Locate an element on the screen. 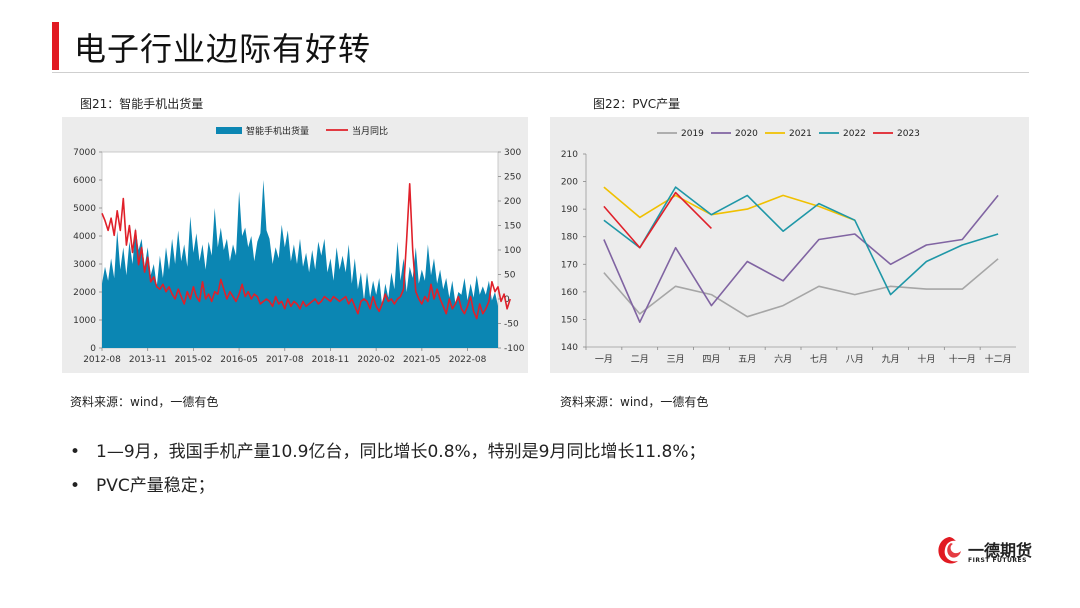 The width and height of the screenshot is (1080, 608). y-tick-label: 140 is located at coordinates (569, 348).